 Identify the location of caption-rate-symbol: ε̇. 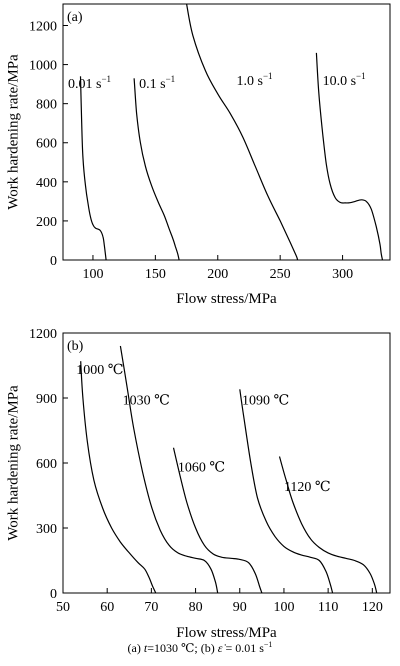
(220, 648).